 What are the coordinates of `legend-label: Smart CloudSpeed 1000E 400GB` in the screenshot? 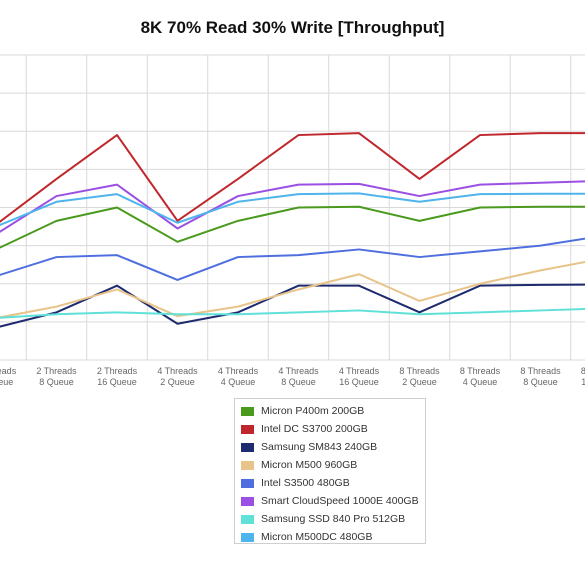 It's located at (340, 501).